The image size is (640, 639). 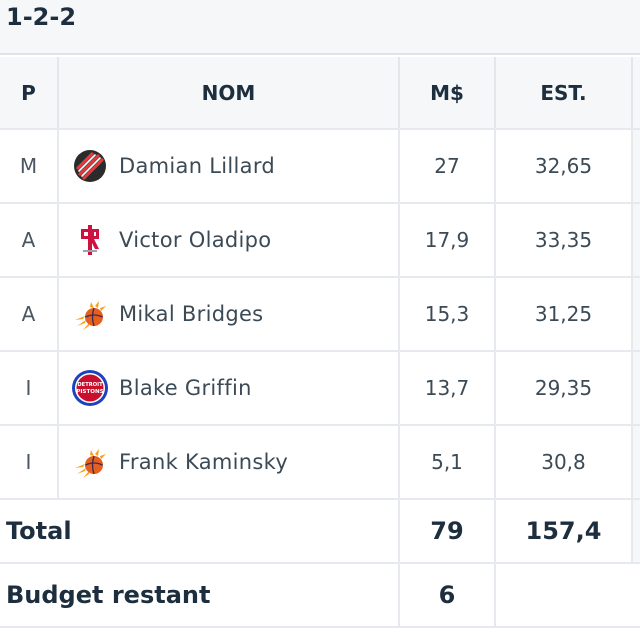 What do you see at coordinates (564, 462) in the screenshot?
I see `player-estimate: 30,8` at bounding box center [564, 462].